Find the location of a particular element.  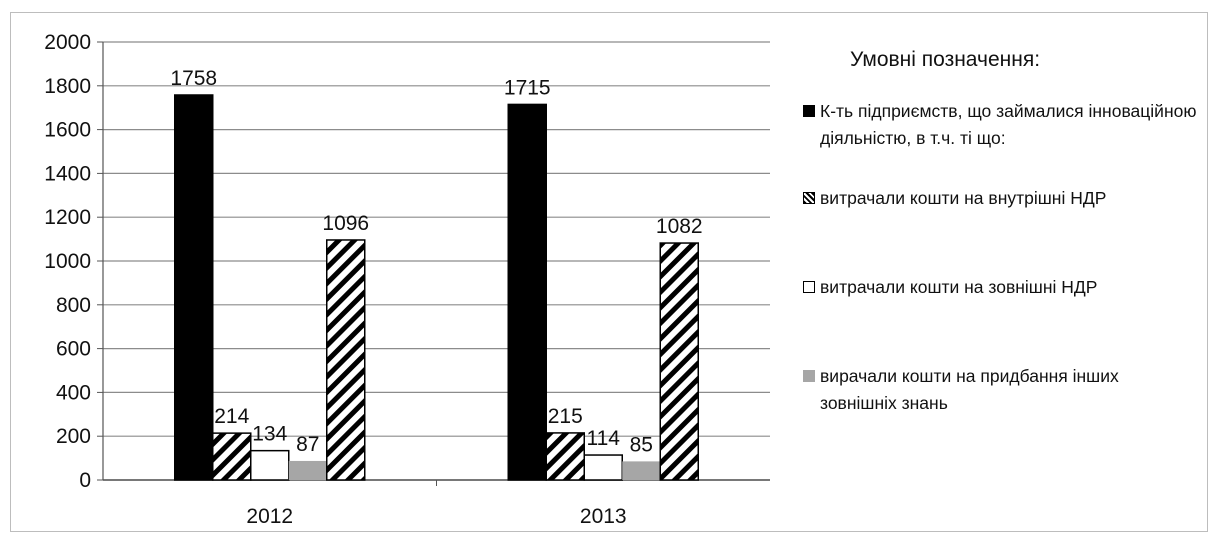

x-category-label: 2012 is located at coordinates (269, 516).